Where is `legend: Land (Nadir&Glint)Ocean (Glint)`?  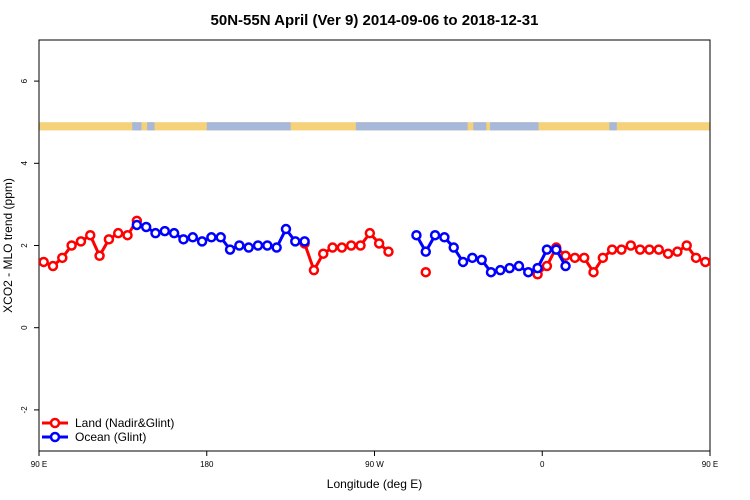 legend: Land (Nadir&Glint)Ocean (Glint) is located at coordinates (108, 430).